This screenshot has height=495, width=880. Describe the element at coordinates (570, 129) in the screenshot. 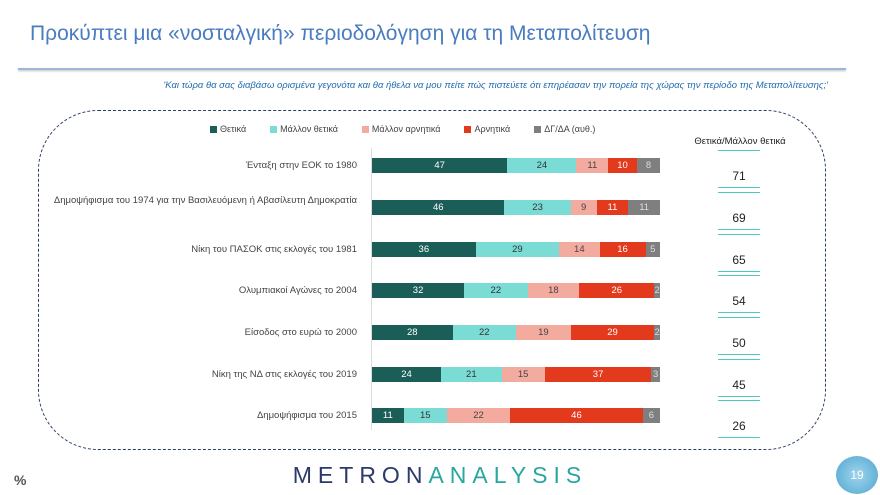

I see `legend-label: ΔΓ/ΔΑ (αυθ.)` at that location.